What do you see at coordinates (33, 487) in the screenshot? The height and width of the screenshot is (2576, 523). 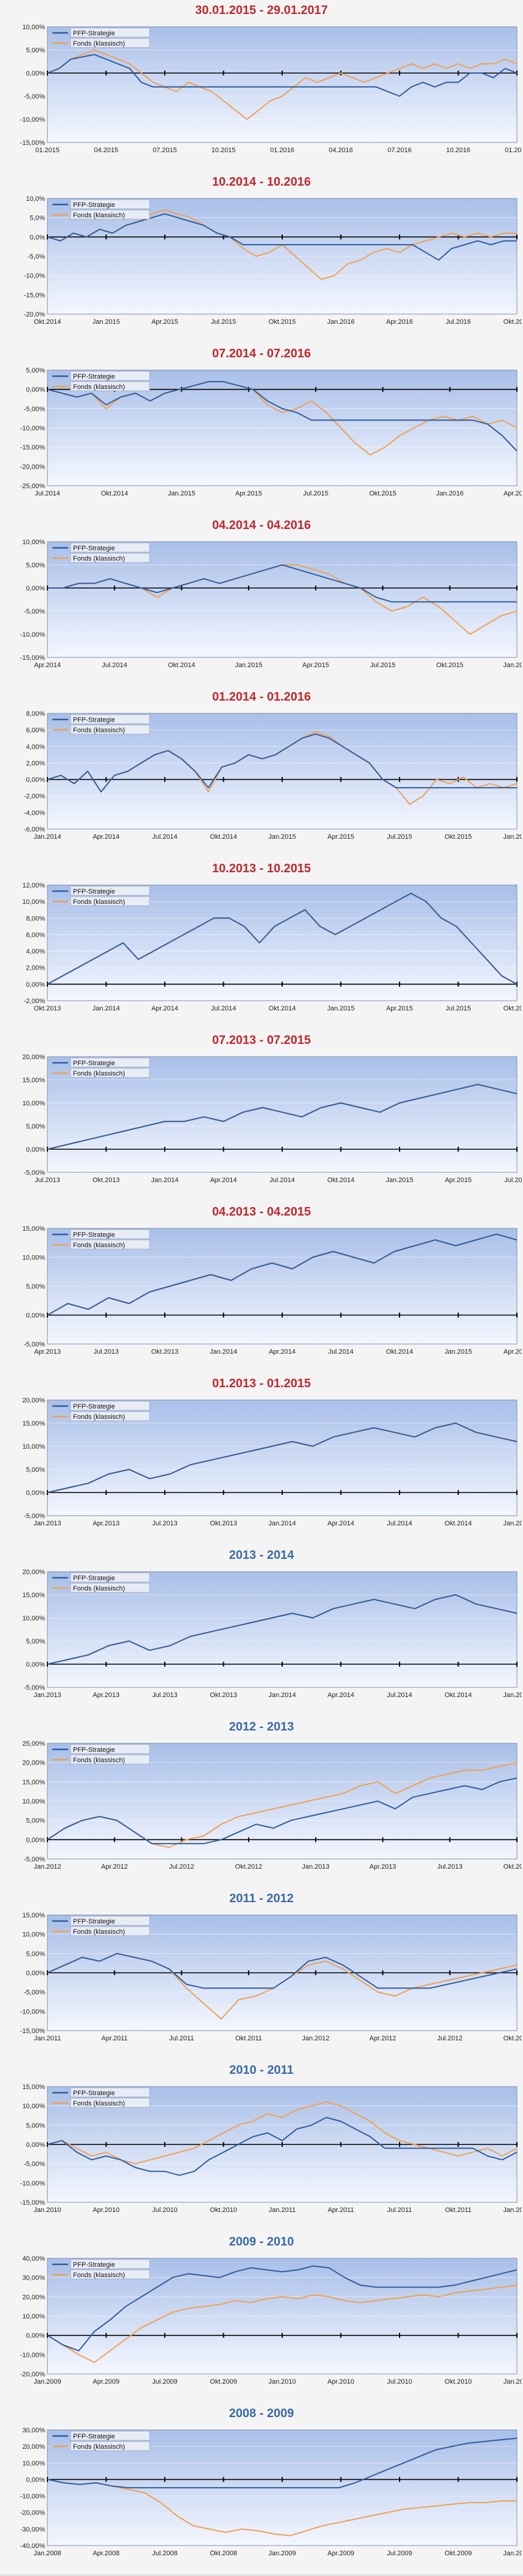 I see `y-tick-label: -25,00%` at bounding box center [33, 487].